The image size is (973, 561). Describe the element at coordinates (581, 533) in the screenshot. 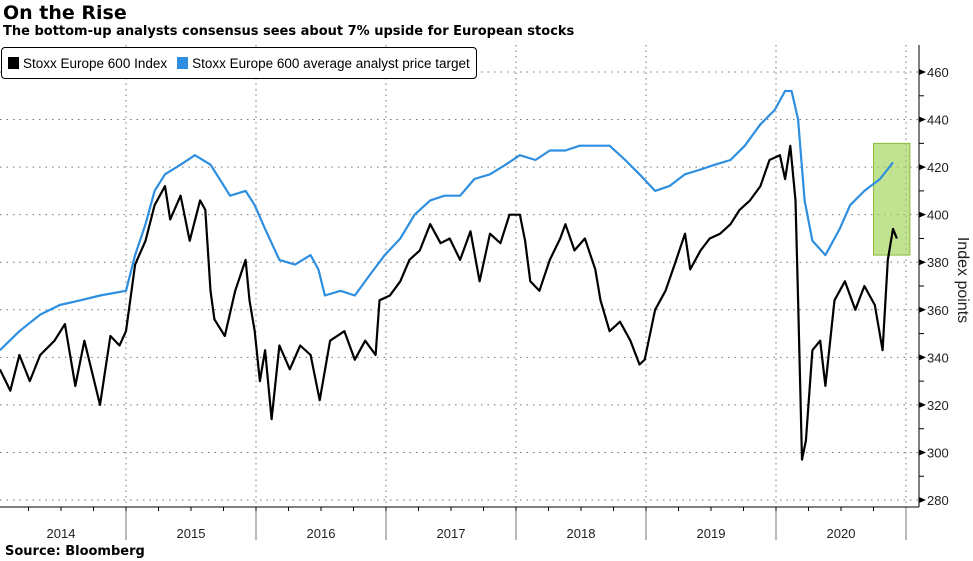

I see `x-tick-label: 2018` at that location.